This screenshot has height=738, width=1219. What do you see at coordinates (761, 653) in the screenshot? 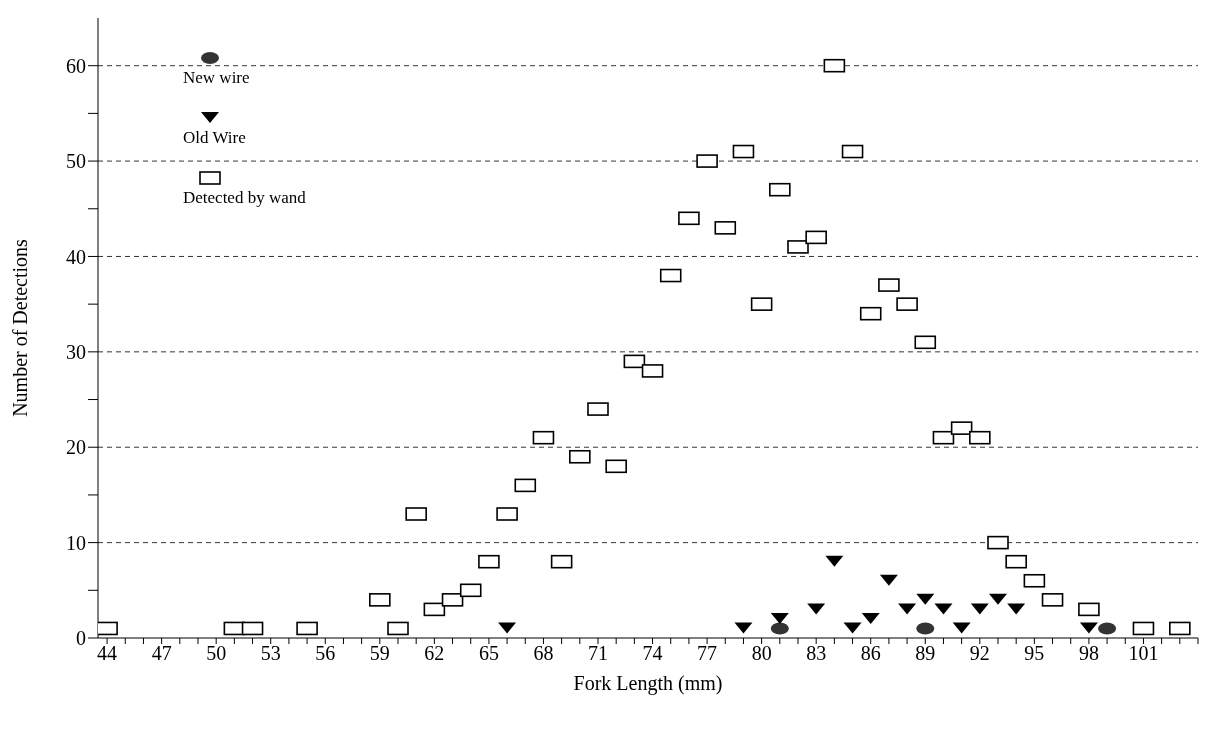
I see `x-tick-label: 80` at bounding box center [761, 653].